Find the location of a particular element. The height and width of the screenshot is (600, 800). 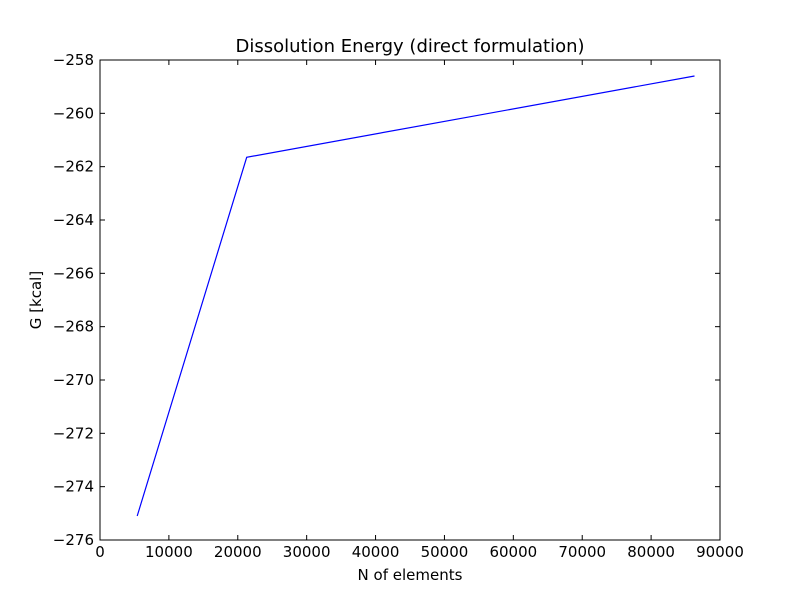

x-tick-label: 20000 is located at coordinates (238, 552).